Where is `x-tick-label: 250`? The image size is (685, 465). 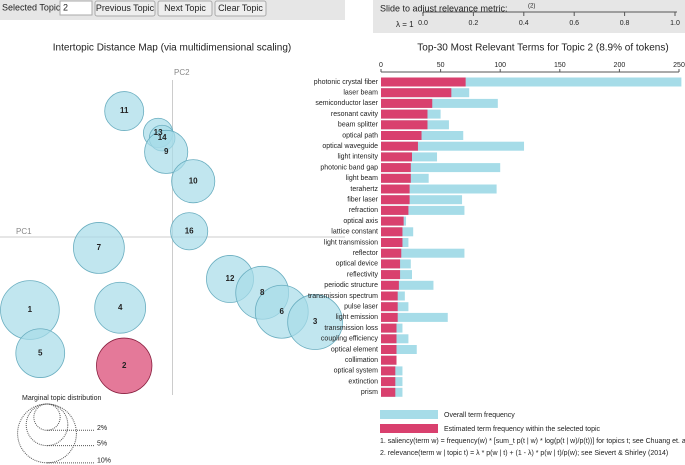
x-tick-label: 250 is located at coordinates (679, 65).